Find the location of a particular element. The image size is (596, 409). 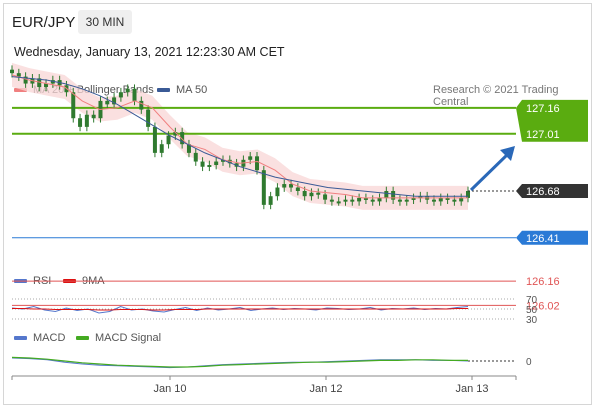

legend-ma50: MA 50 is located at coordinates (182, 90).